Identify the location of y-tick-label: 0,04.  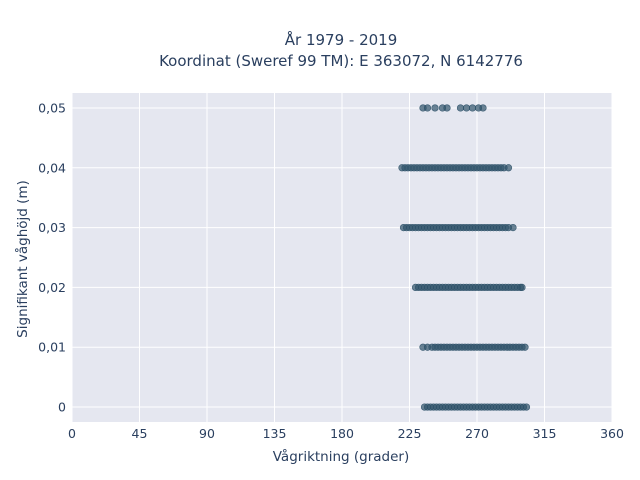
(52, 167).